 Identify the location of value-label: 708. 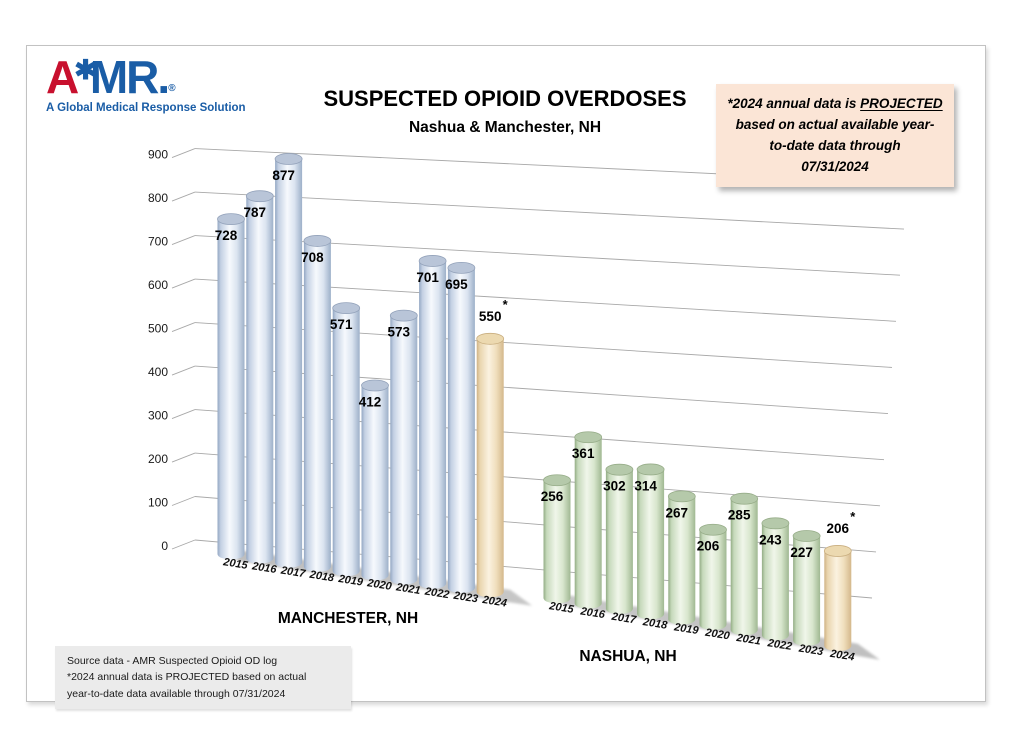
(312, 257).